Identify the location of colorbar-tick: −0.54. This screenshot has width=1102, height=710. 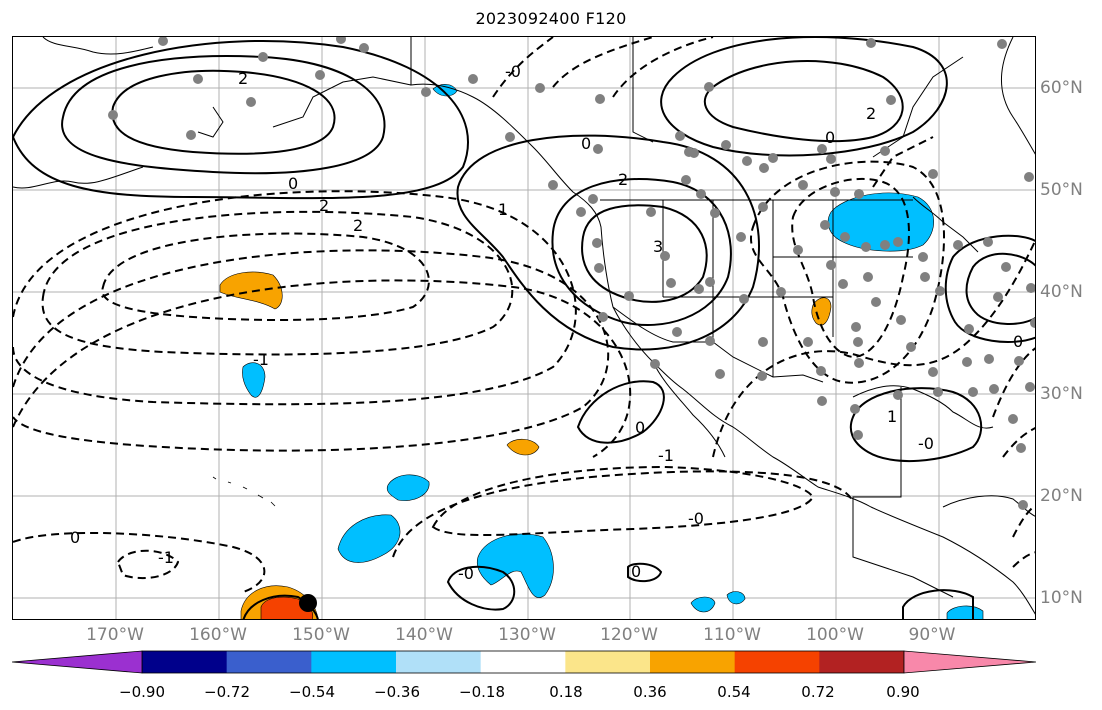
(312, 692).